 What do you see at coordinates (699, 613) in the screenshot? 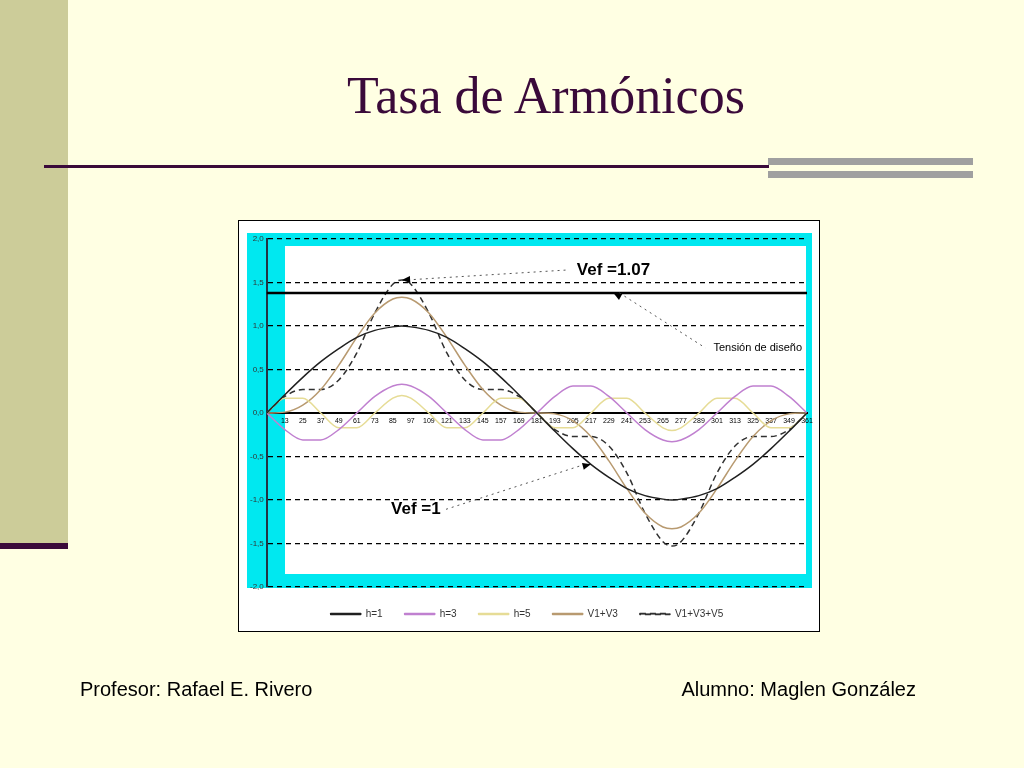
I see `legend-label: V1+V3+V5` at bounding box center [699, 613].